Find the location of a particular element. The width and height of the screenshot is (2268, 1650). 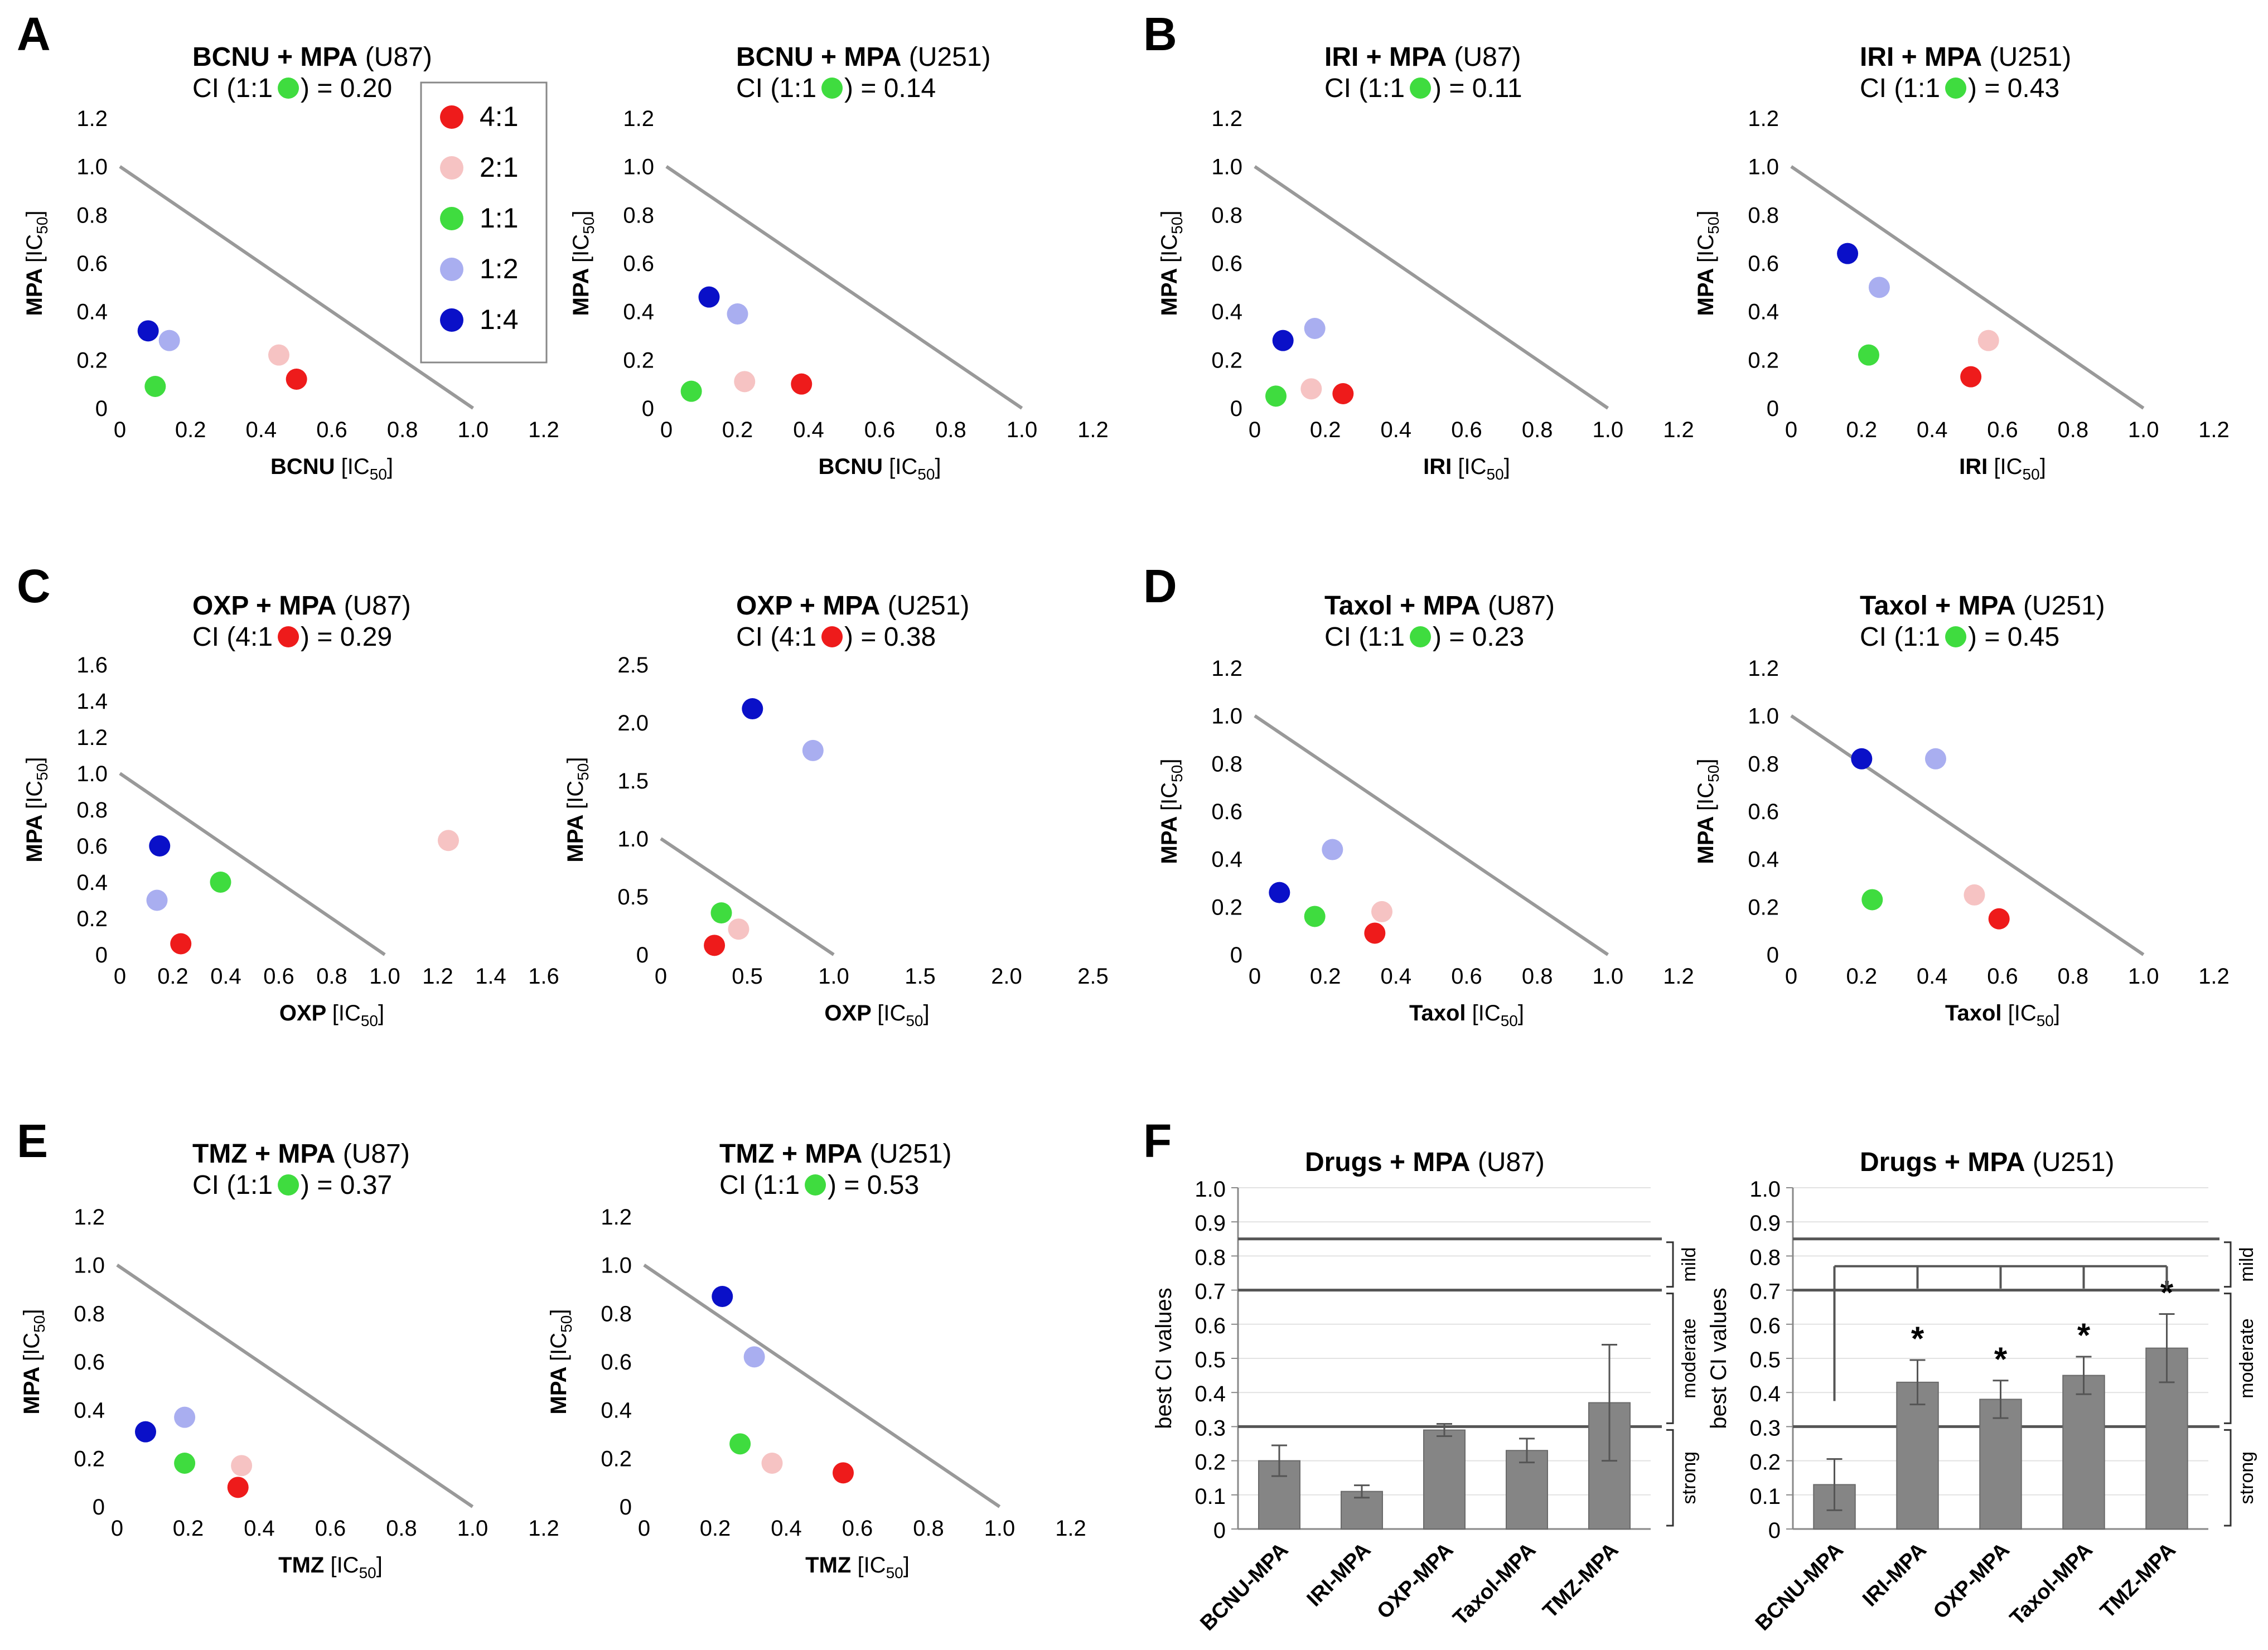

category-label: OXP-MPA is located at coordinates (1415, 1581).